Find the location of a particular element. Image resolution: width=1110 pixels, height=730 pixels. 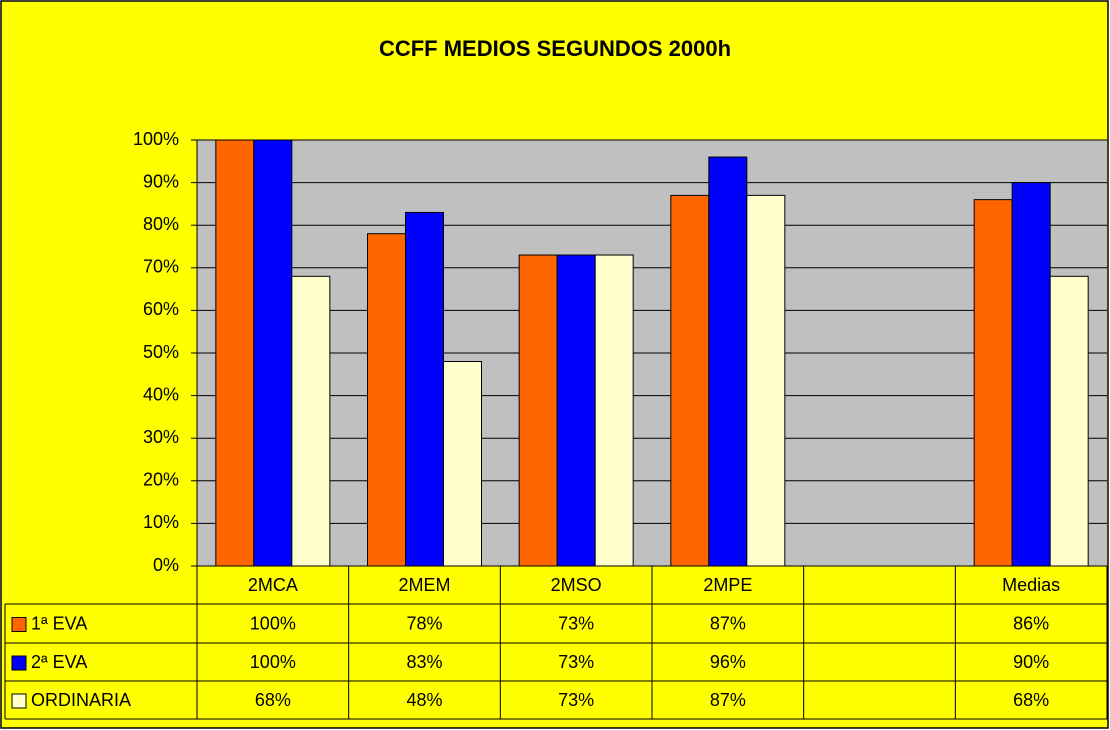

x-tick-label: Medias is located at coordinates (1031, 585).